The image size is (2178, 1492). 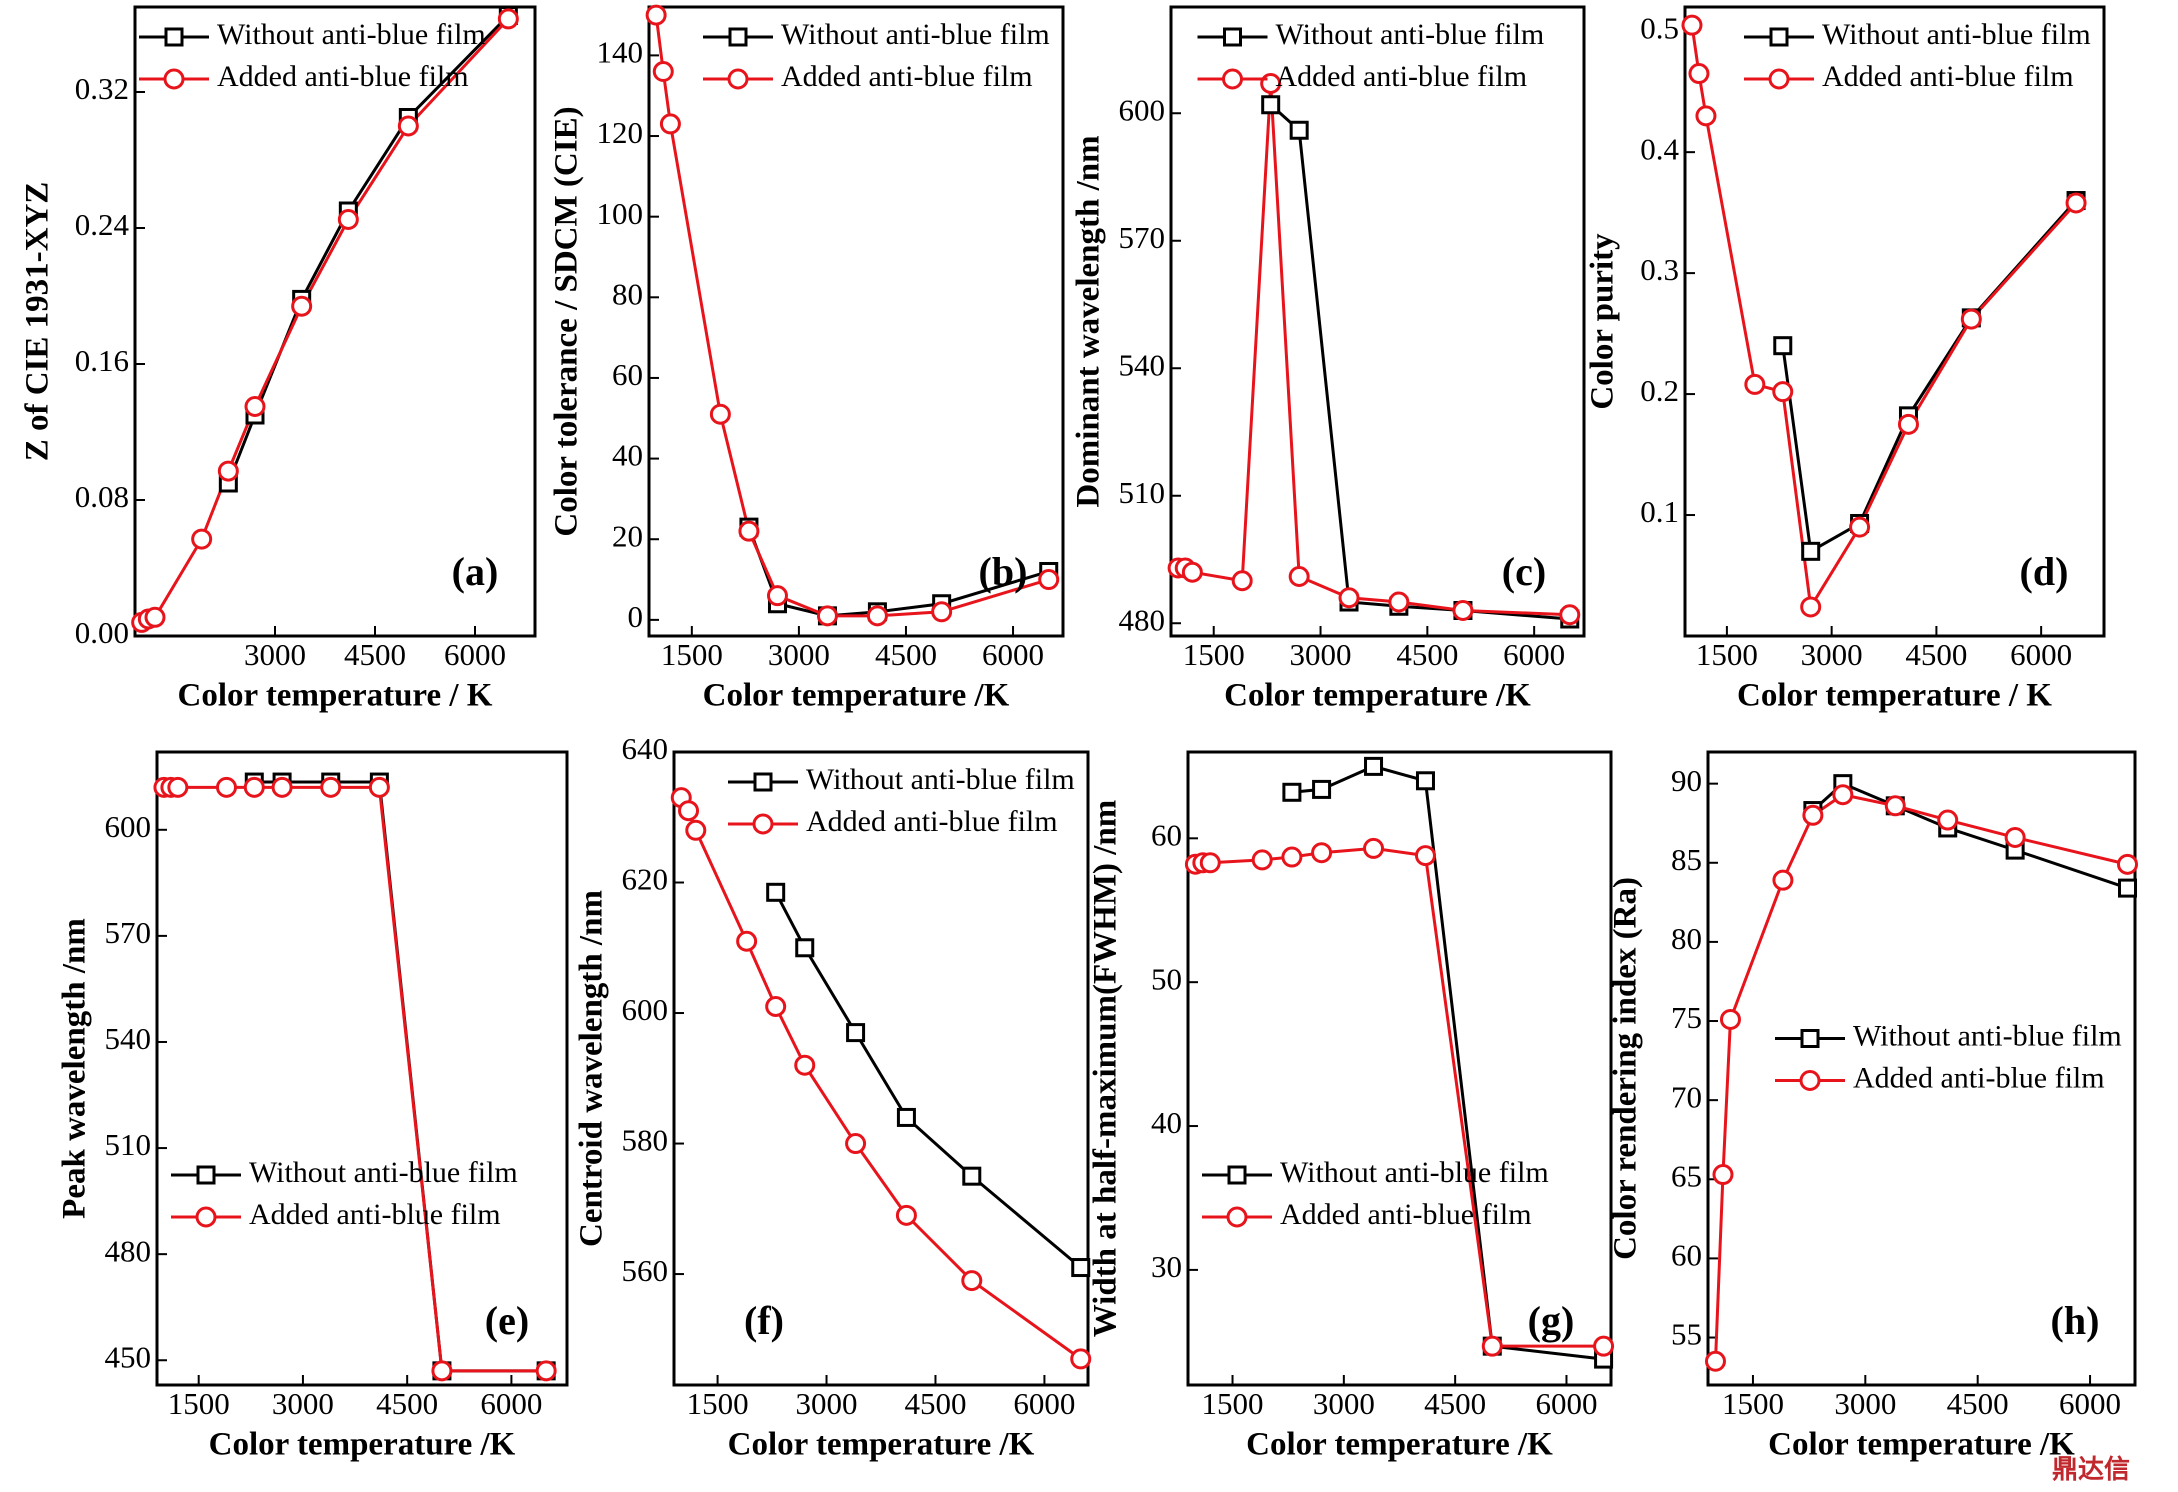 What do you see at coordinates (128, 1250) in the screenshot?
I see `y-tick-label: 480` at bounding box center [128, 1250].